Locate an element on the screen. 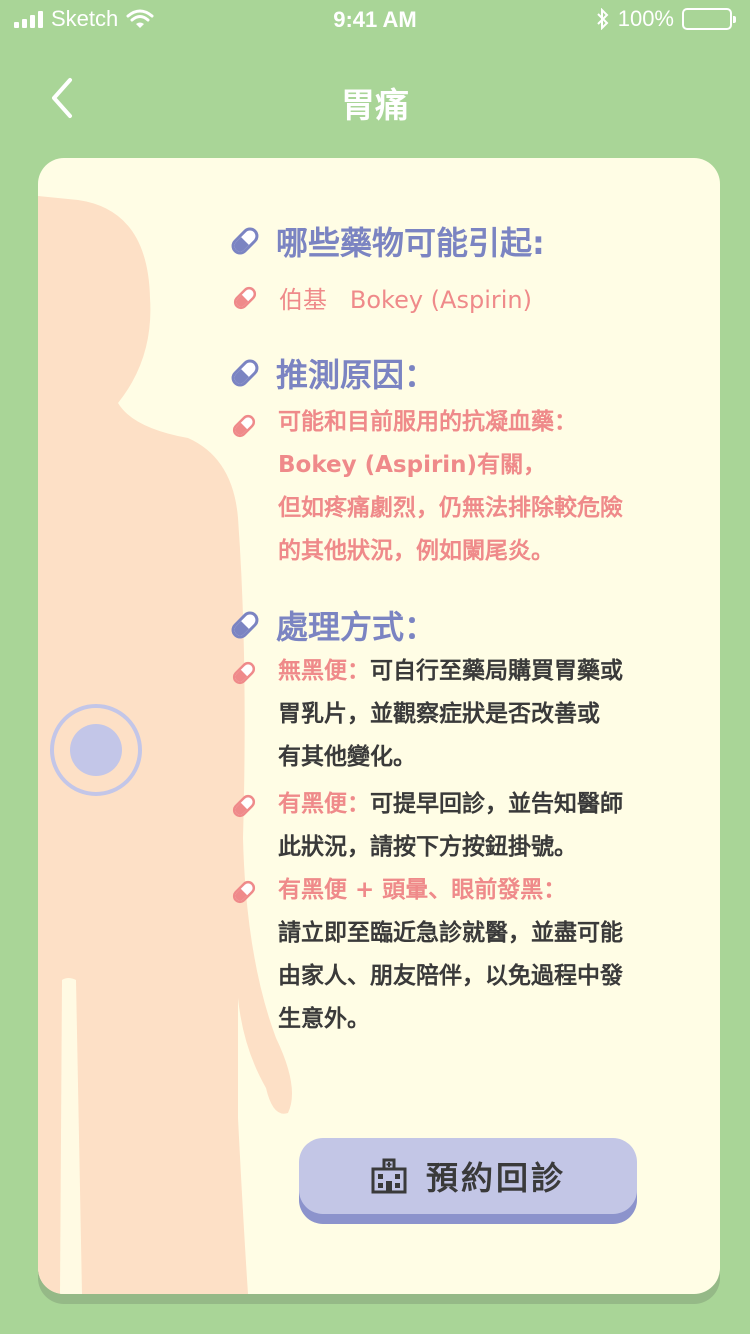  drug-item: 伯基 Bokey (Aspirin) is located at coordinates (381, 297).